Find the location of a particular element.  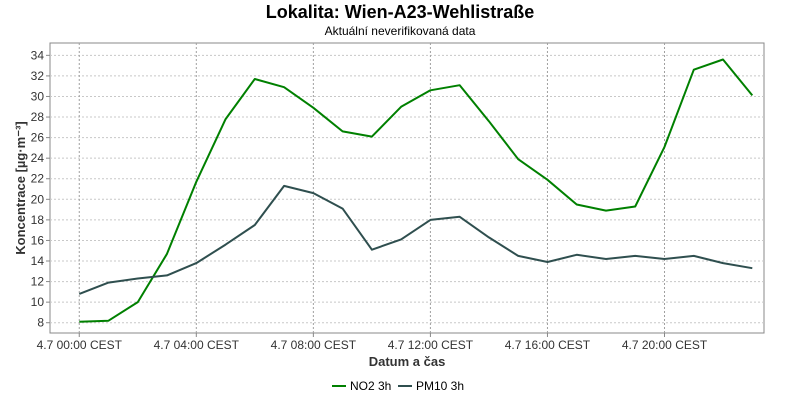

y-tick-label: 16 is located at coordinates (38, 240).